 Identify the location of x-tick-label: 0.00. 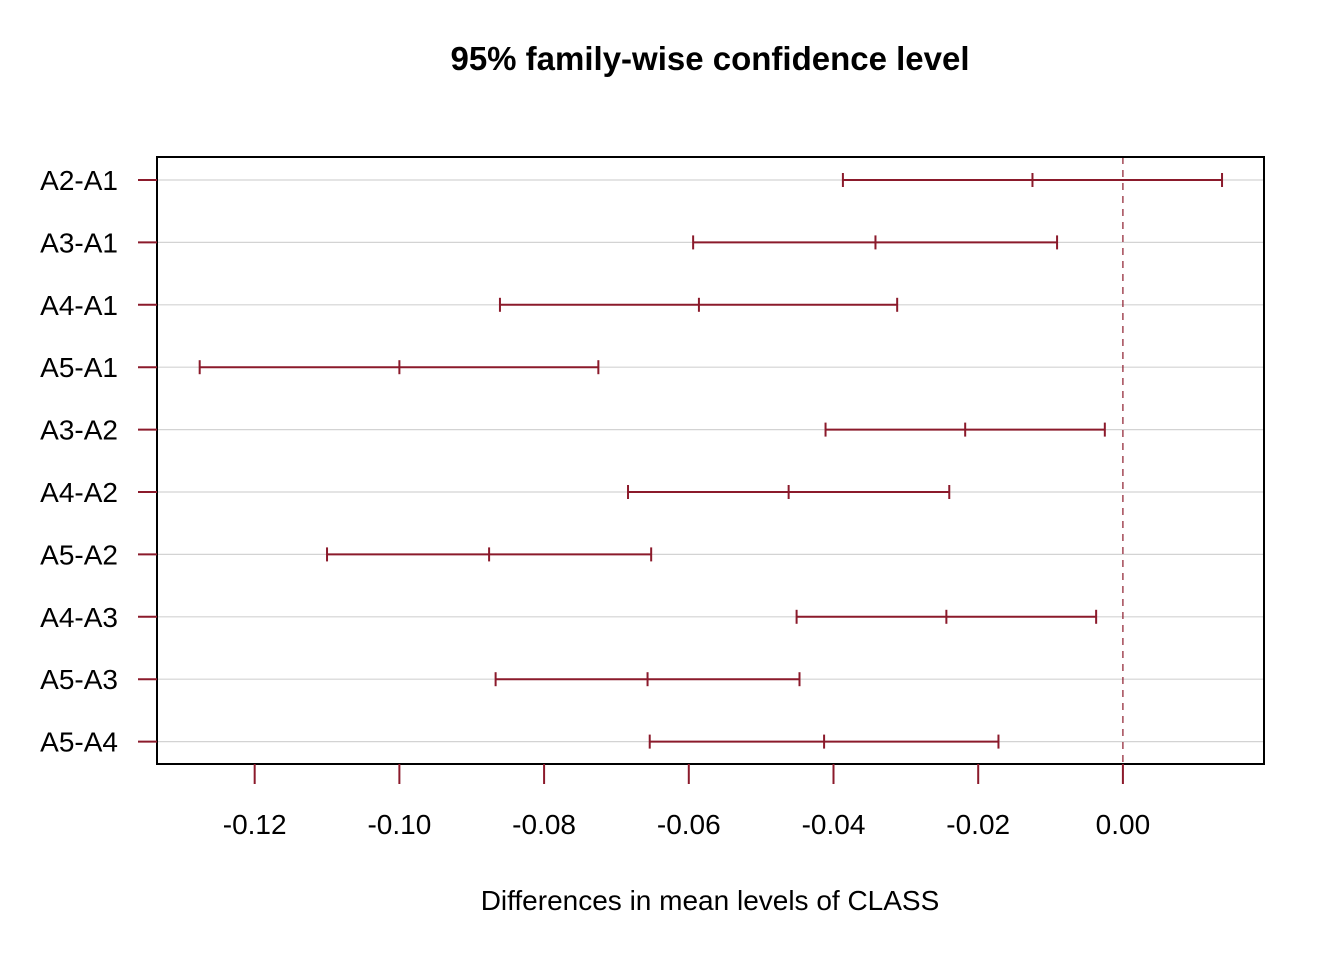
(1123, 824).